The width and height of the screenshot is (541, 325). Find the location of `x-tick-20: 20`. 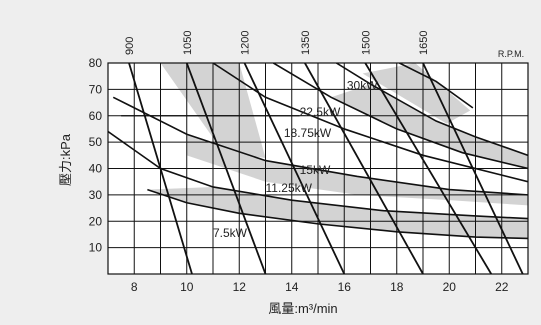

x-tick-20: 20 is located at coordinates (450, 287).